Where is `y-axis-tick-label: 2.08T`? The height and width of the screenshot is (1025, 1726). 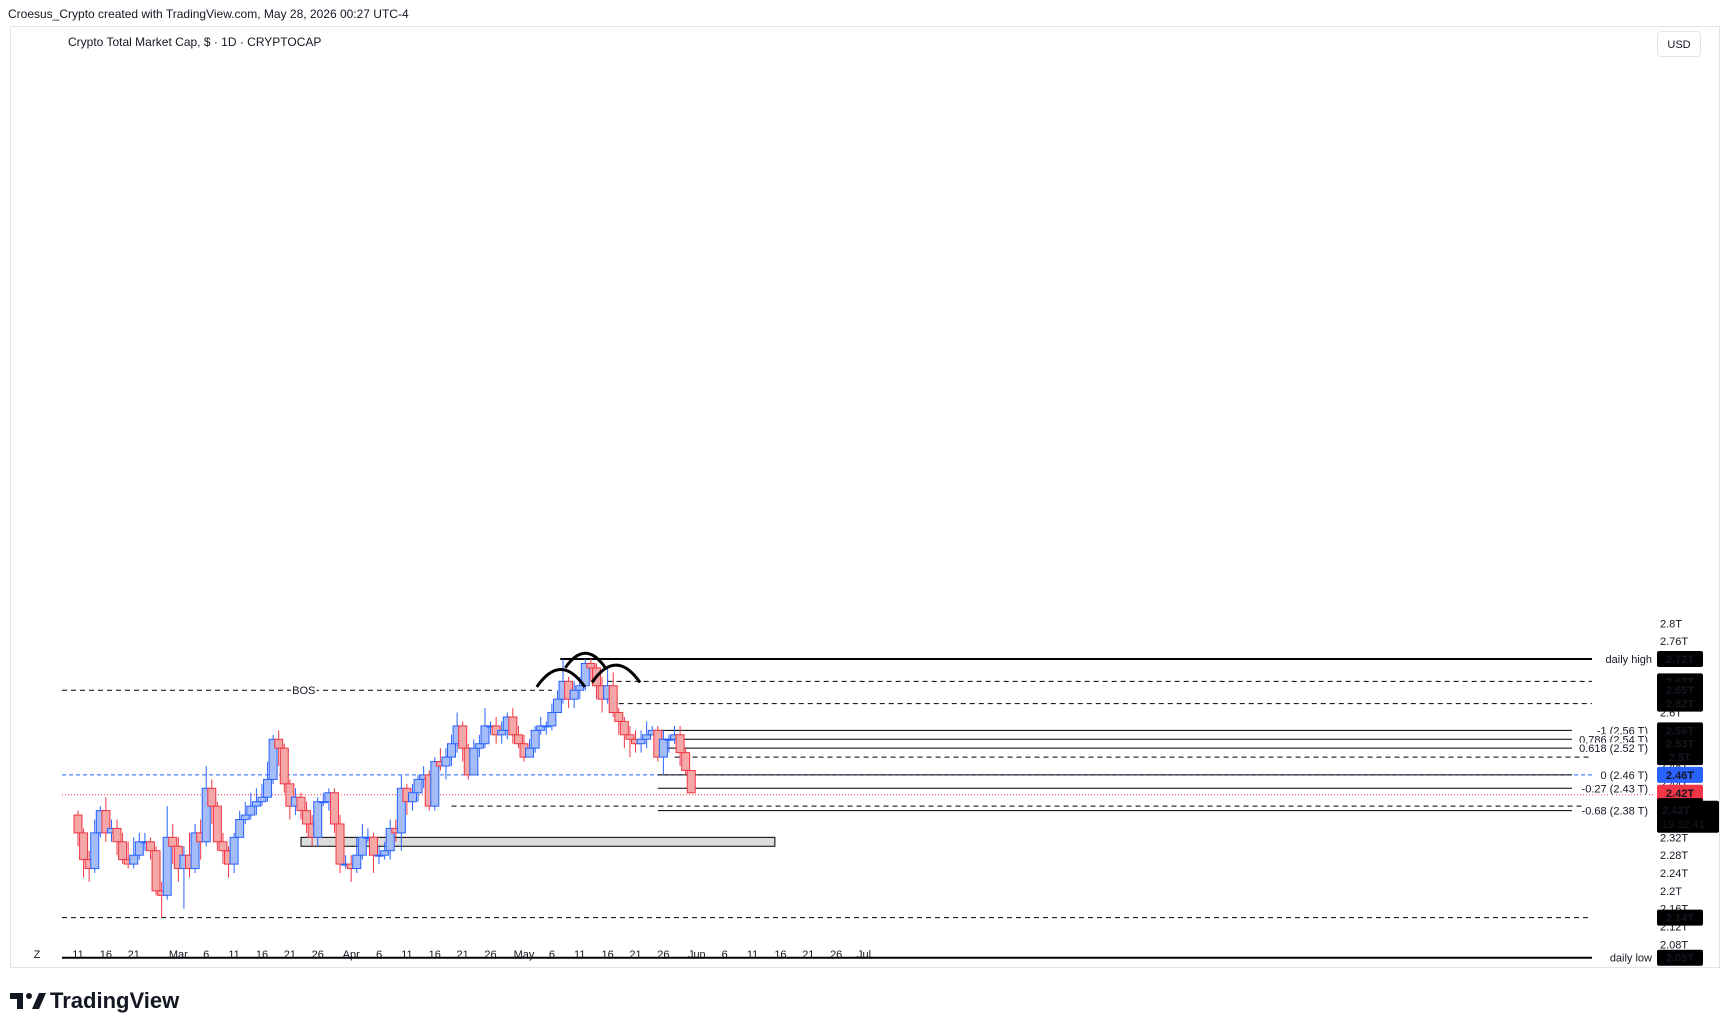 y-axis-tick-label: 2.08T is located at coordinates (1674, 945).